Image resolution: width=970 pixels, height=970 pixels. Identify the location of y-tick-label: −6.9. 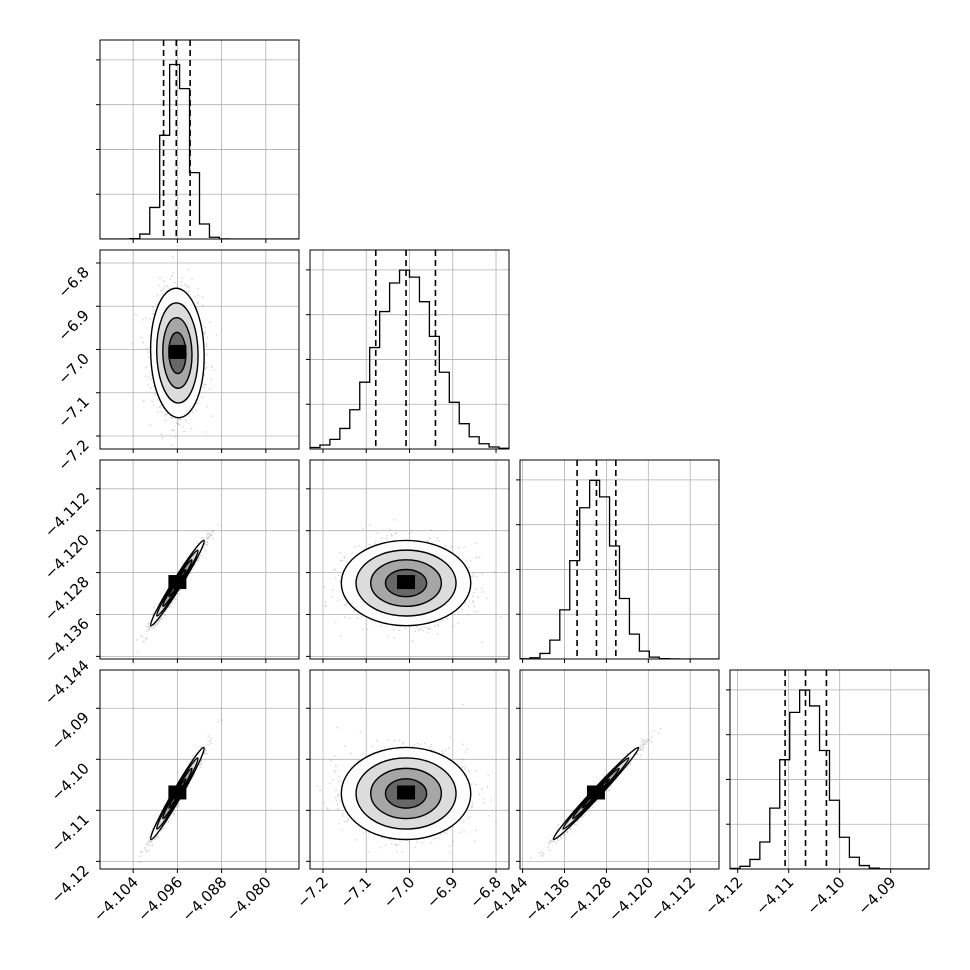
(73, 325).